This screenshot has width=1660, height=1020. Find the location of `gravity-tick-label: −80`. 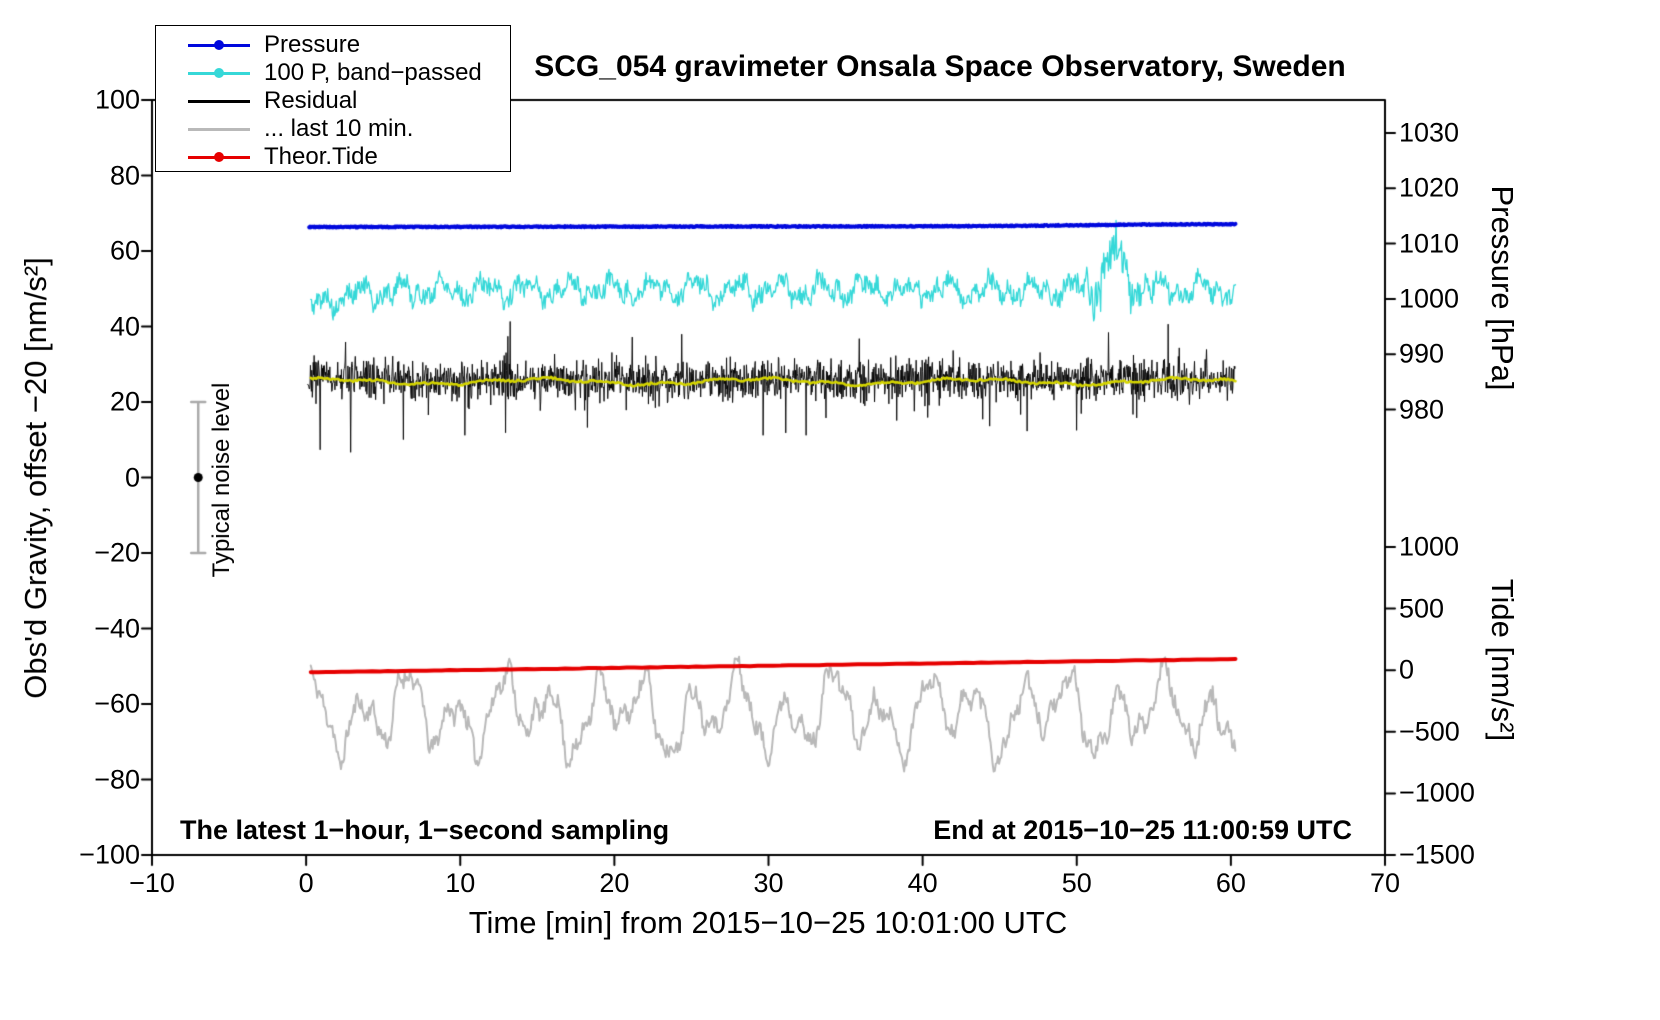

gravity-tick-label: −80 is located at coordinates (117, 779).